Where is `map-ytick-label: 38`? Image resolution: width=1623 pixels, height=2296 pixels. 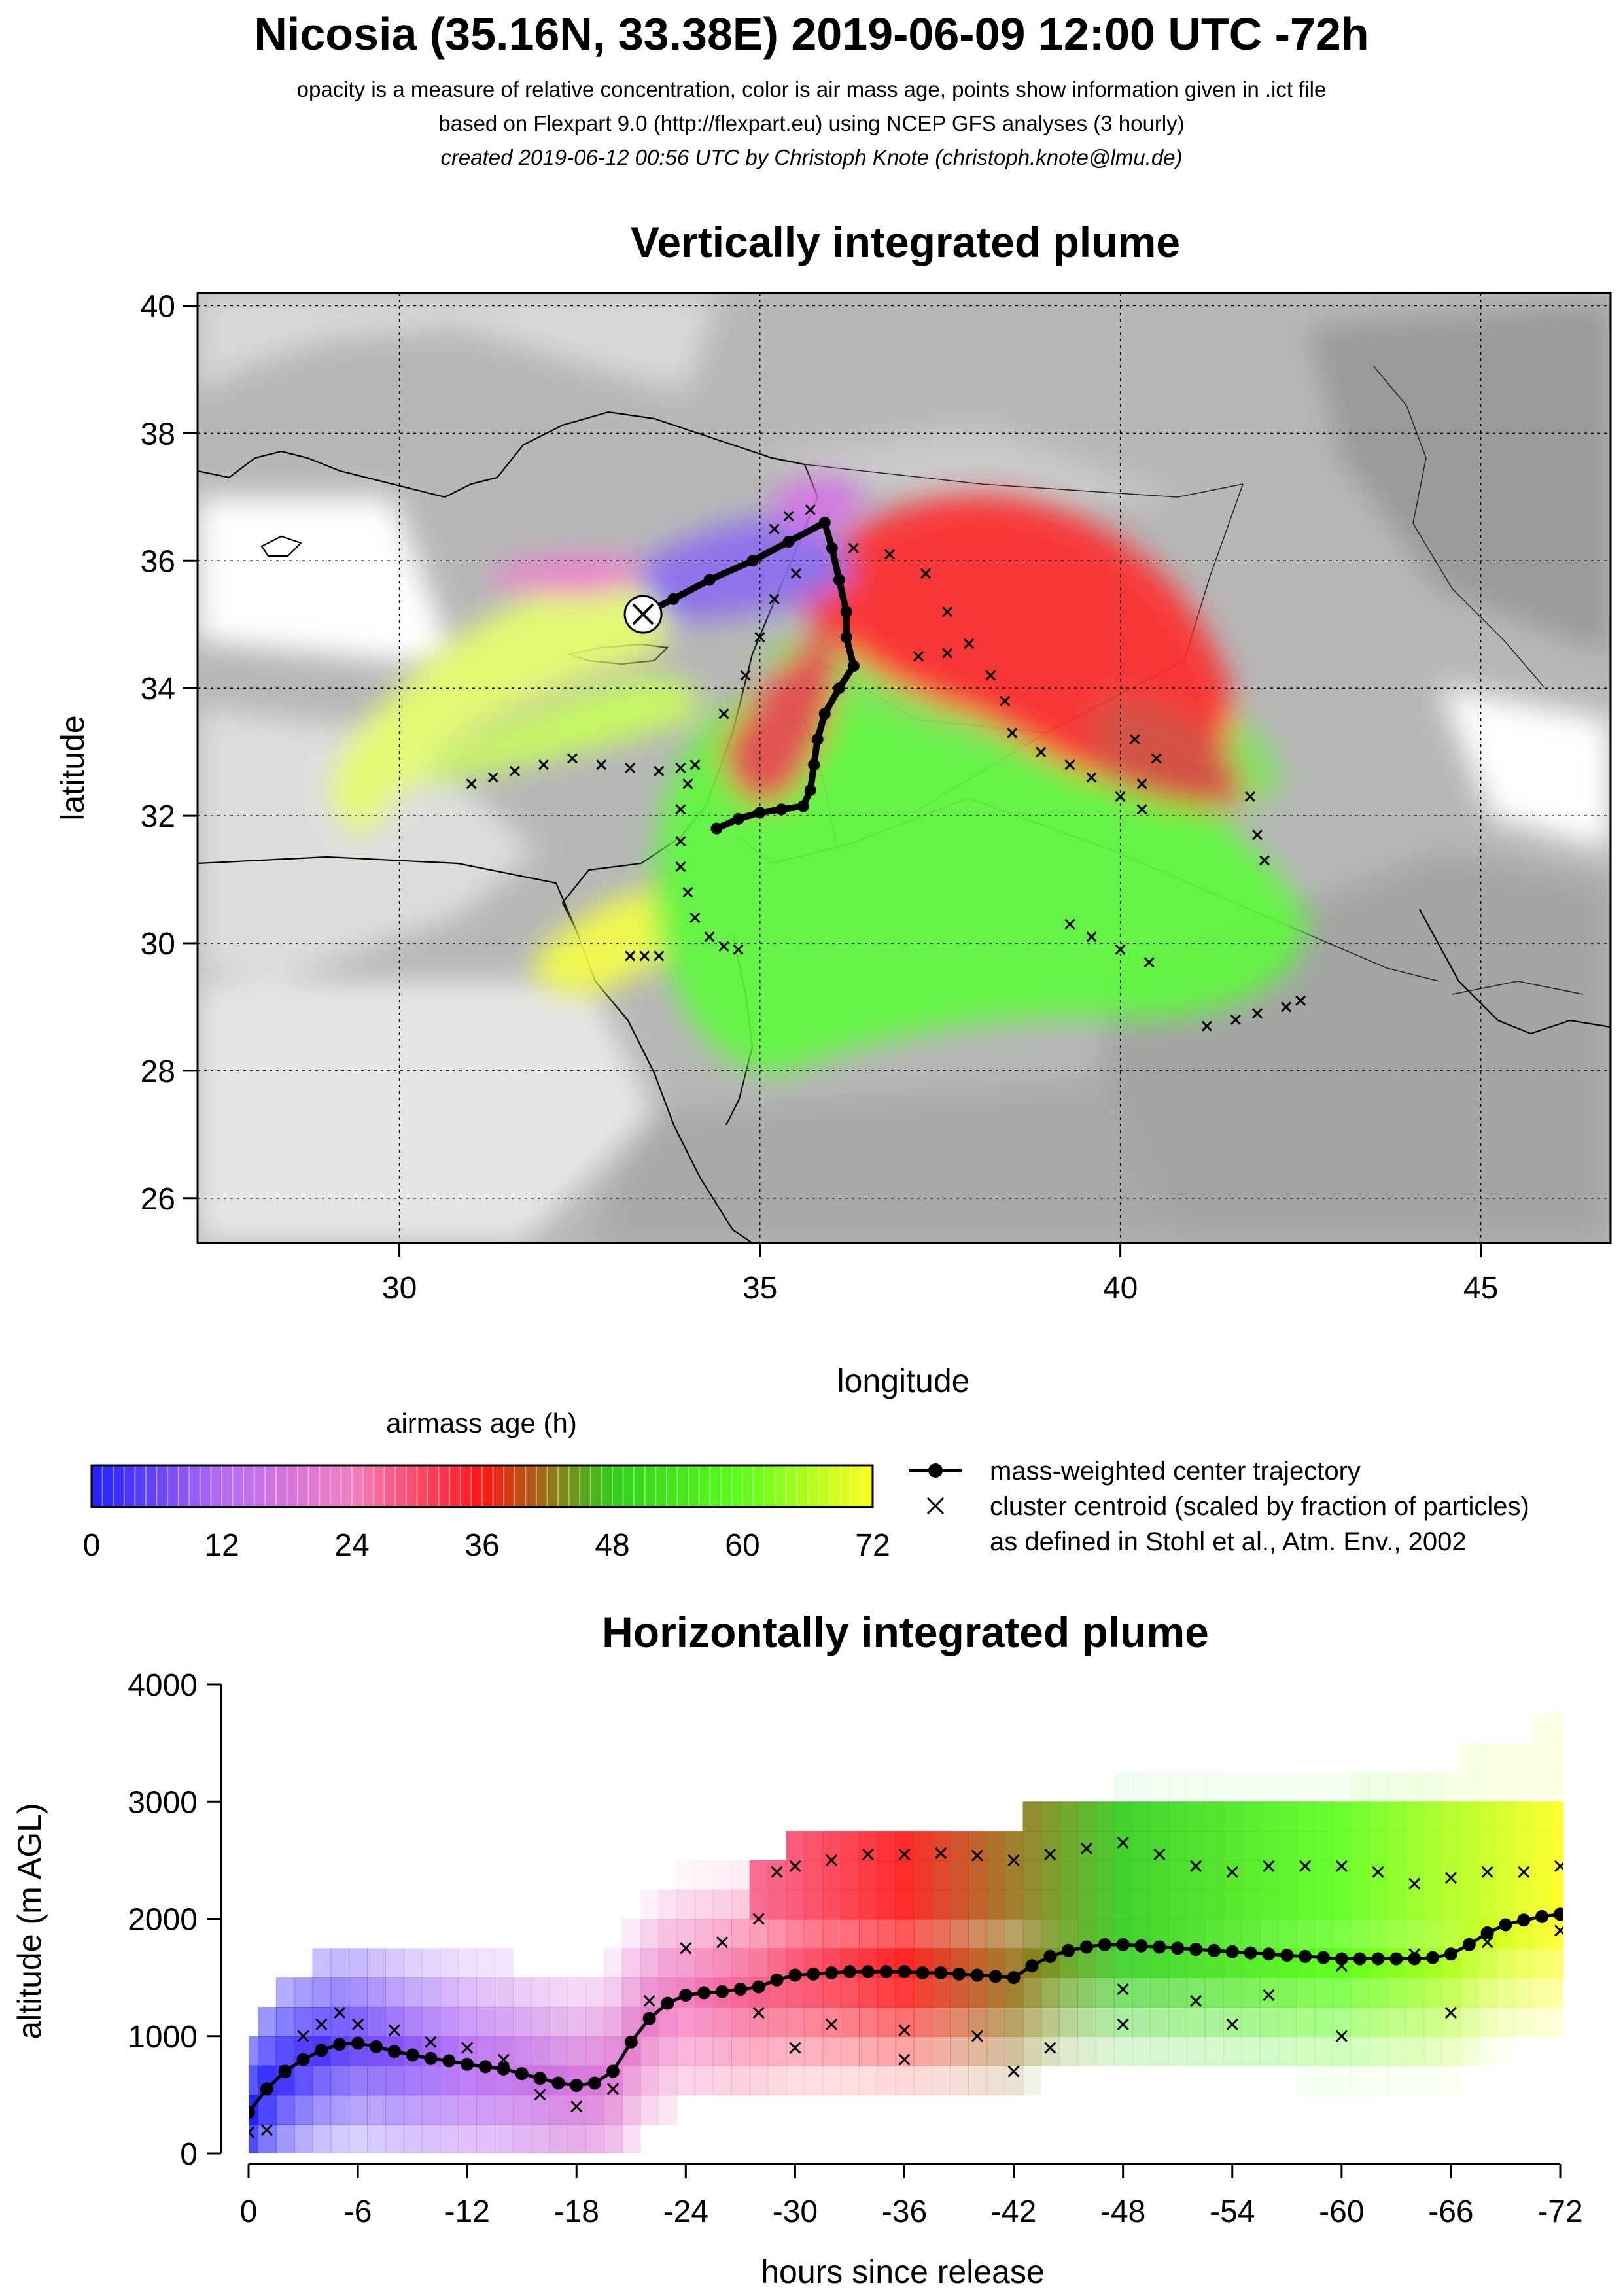
map-ytick-label: 38 is located at coordinates (158, 434).